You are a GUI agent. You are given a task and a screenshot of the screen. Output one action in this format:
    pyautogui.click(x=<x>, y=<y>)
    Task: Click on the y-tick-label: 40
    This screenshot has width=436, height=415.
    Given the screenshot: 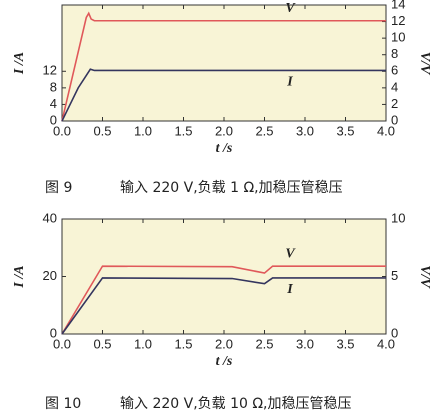 What is the action you would take?
    pyautogui.click(x=50, y=217)
    